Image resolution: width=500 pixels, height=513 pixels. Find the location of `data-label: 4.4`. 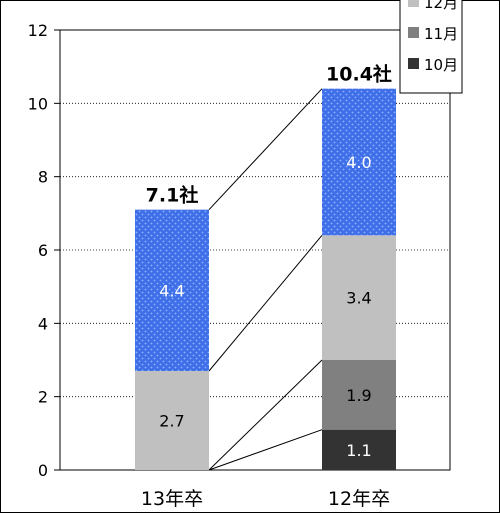

data-label: 4.4 is located at coordinates (171, 290).